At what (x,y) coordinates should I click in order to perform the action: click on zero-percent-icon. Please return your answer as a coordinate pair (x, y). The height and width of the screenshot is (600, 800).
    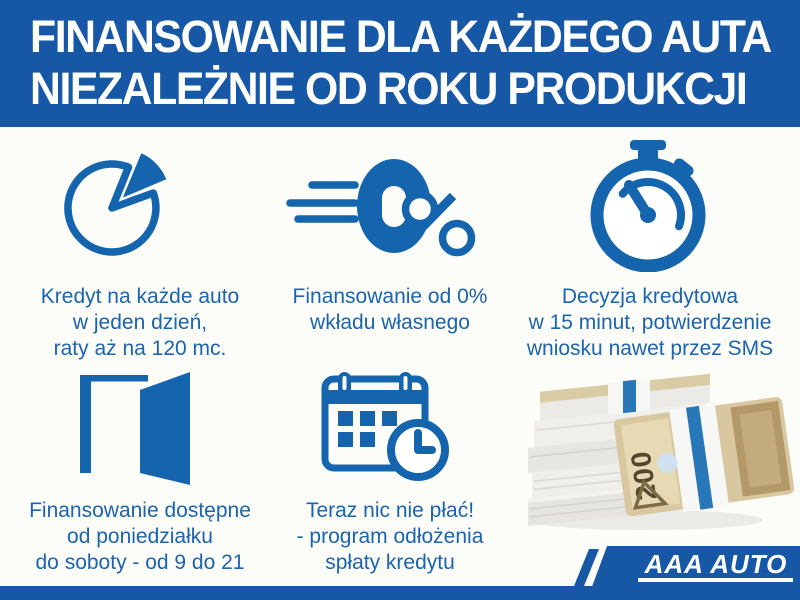
    Looking at the image, I should click on (381, 208).